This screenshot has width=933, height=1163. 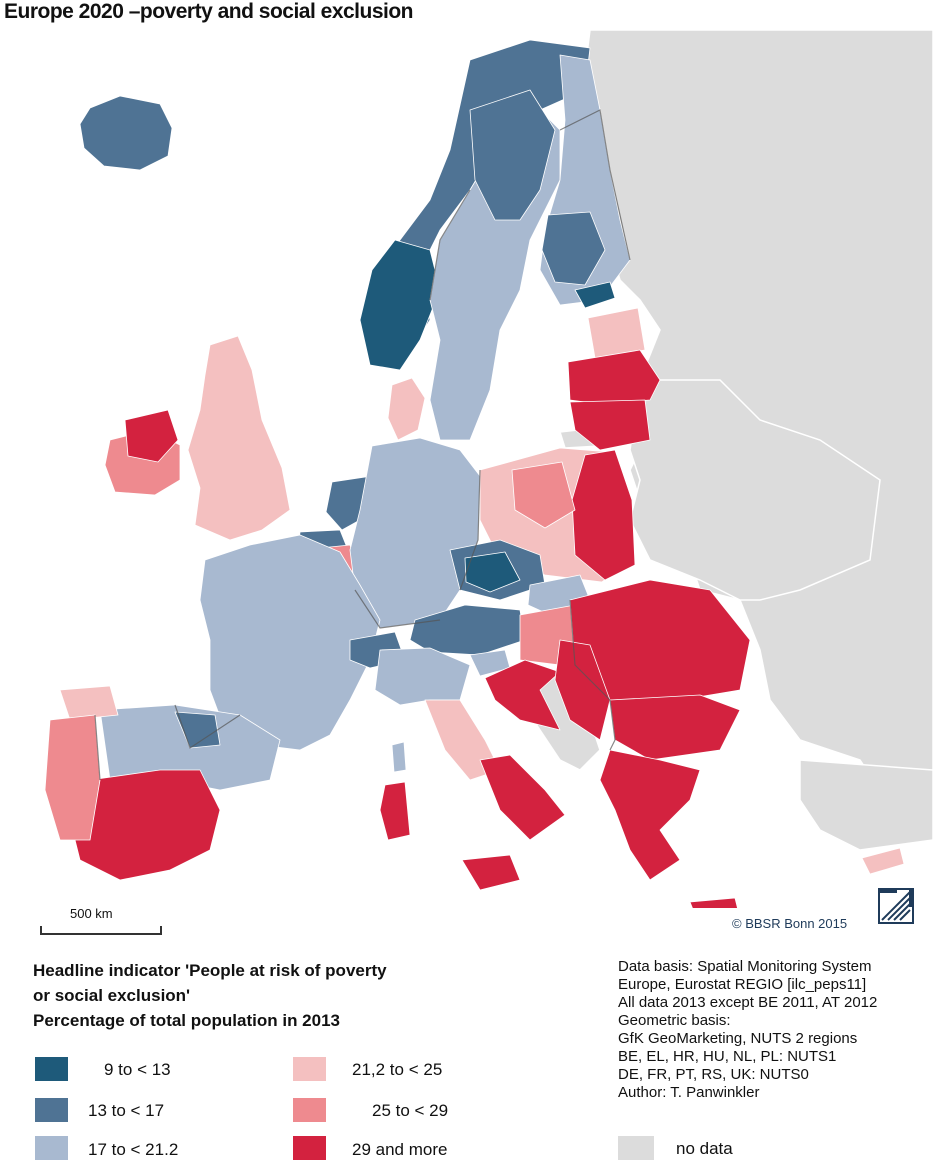 I want to click on region-iceland, so click(x=126, y=133).